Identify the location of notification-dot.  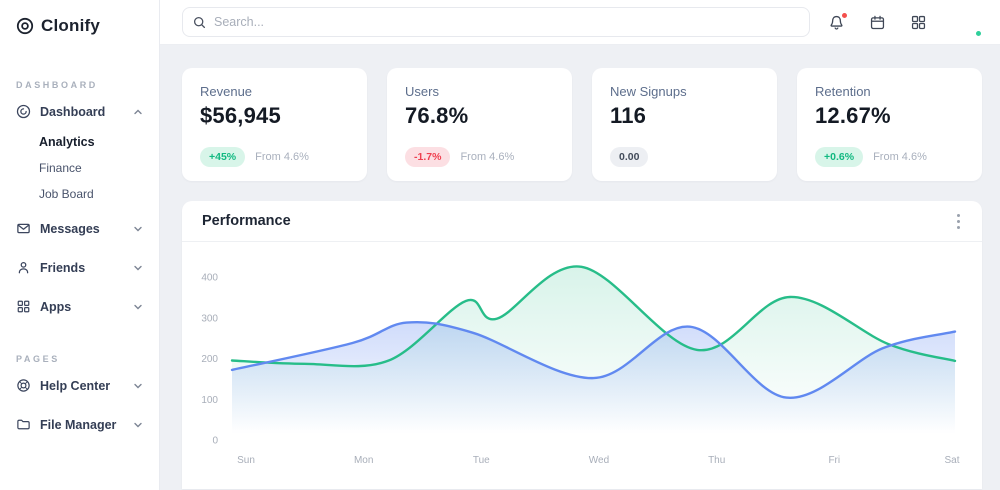
(844, 15).